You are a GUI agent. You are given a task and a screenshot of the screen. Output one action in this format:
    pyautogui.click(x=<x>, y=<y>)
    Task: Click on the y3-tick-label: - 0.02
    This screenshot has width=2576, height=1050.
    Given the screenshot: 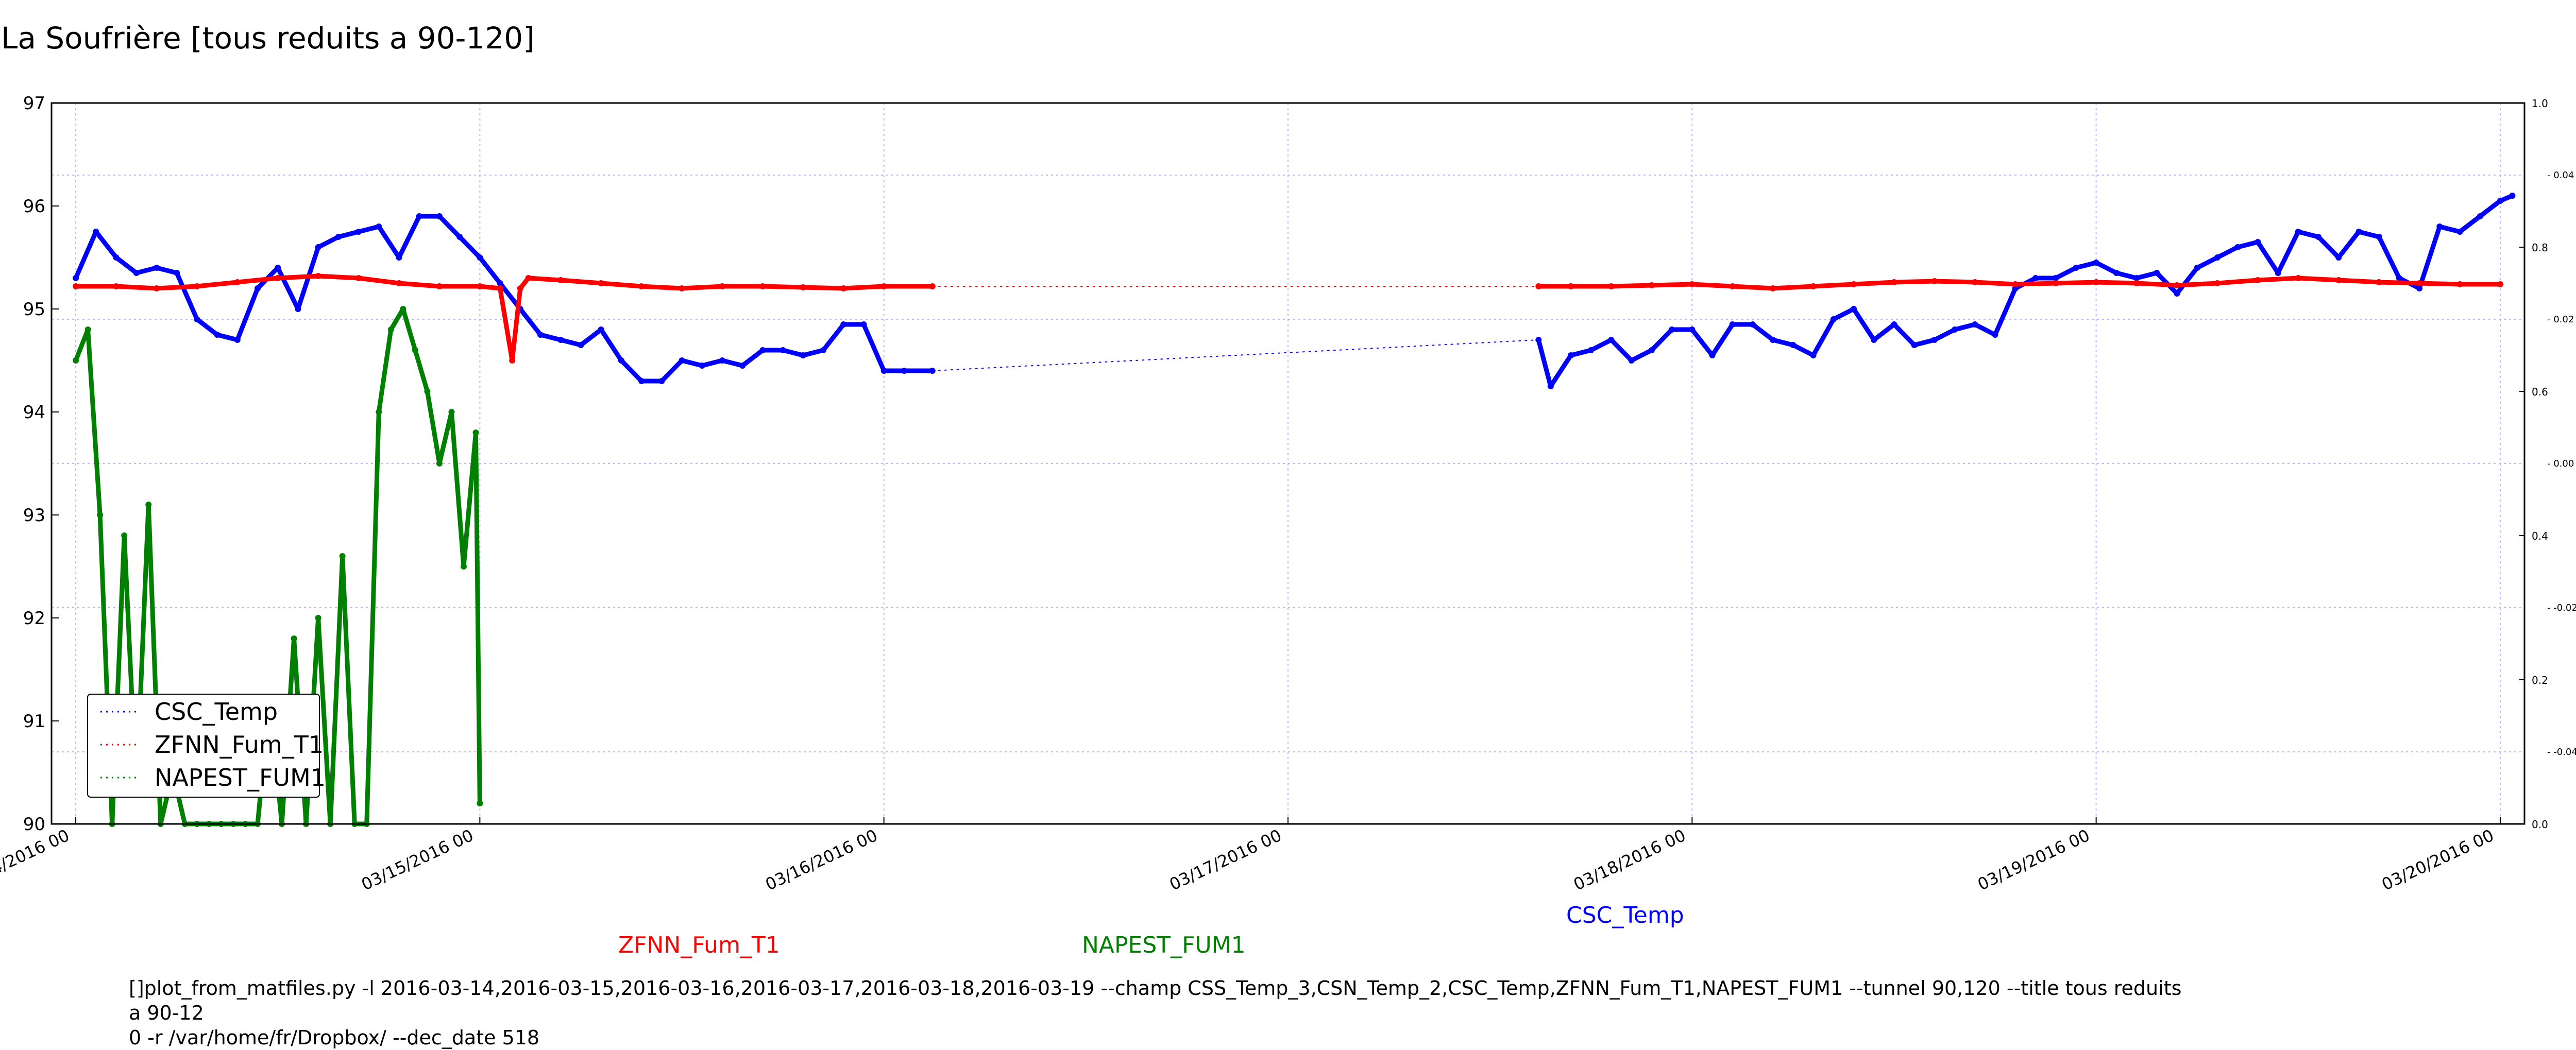 What is the action you would take?
    pyautogui.click(x=2560, y=319)
    